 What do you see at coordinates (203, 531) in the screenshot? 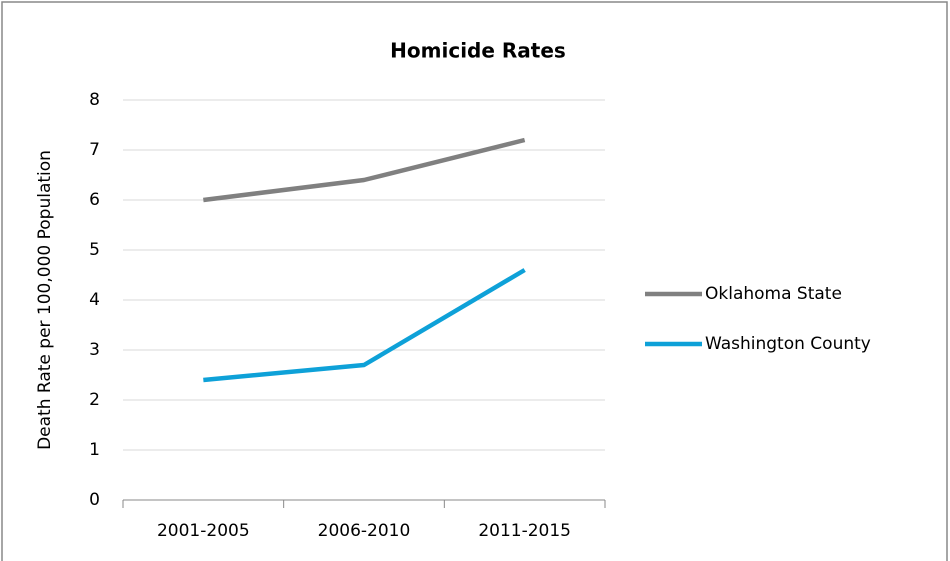
I see `x-tick-label: 2001-2005` at bounding box center [203, 531].